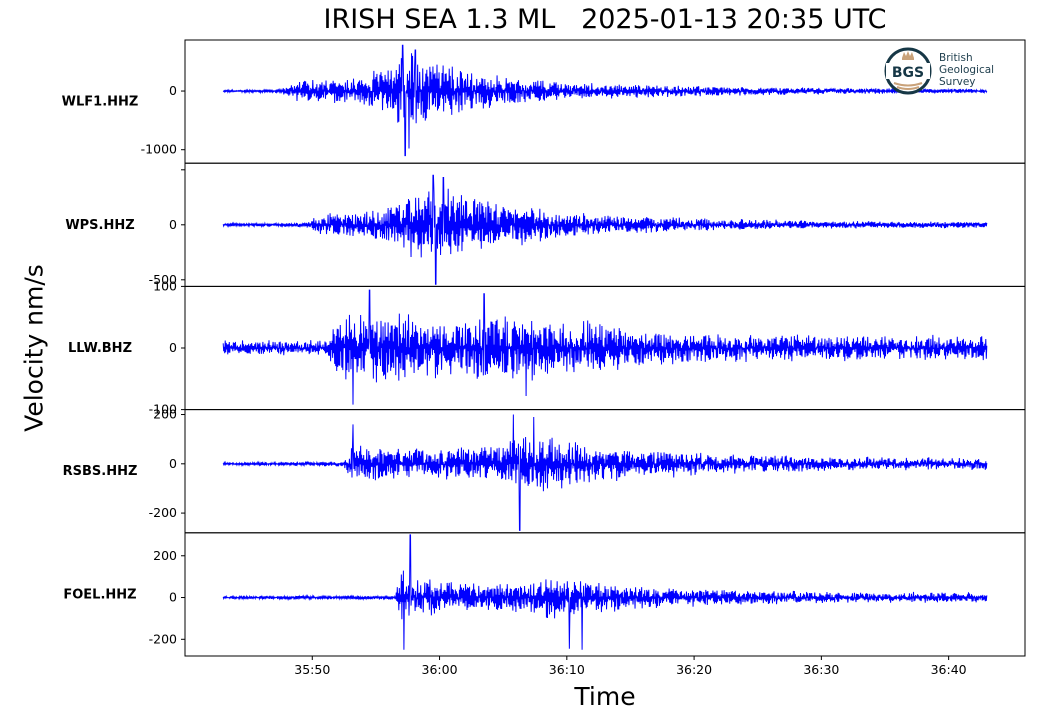  I want to click on x-tick-label: 36:10, so click(567, 669).